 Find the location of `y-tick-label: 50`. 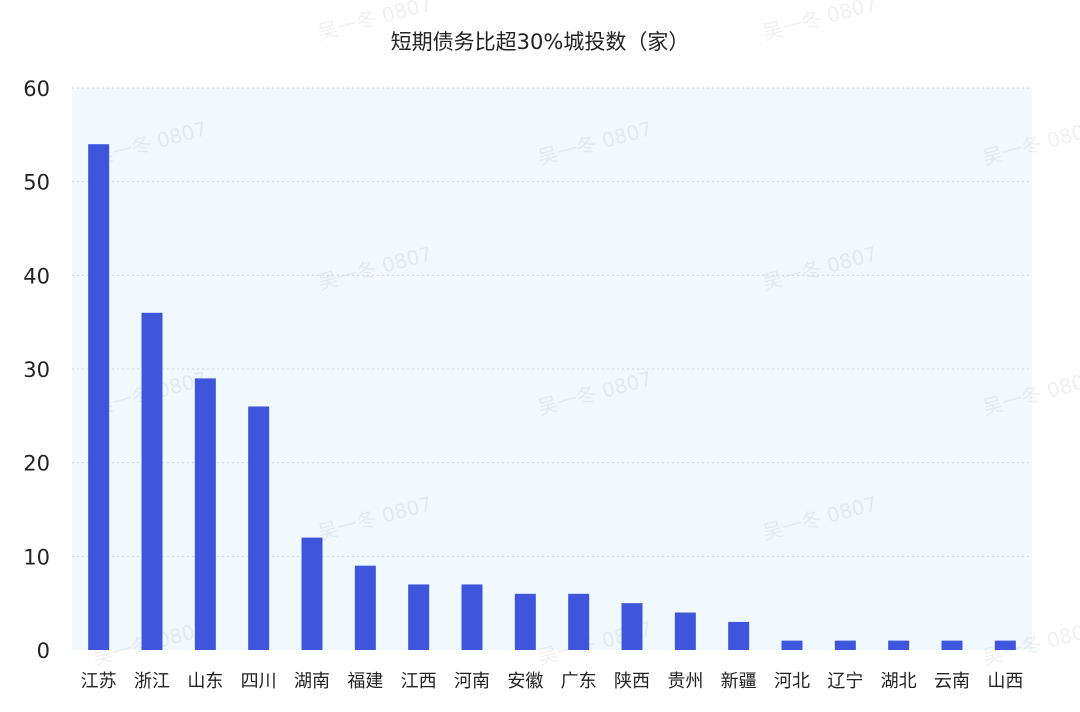

y-tick-label: 50 is located at coordinates (36, 183).